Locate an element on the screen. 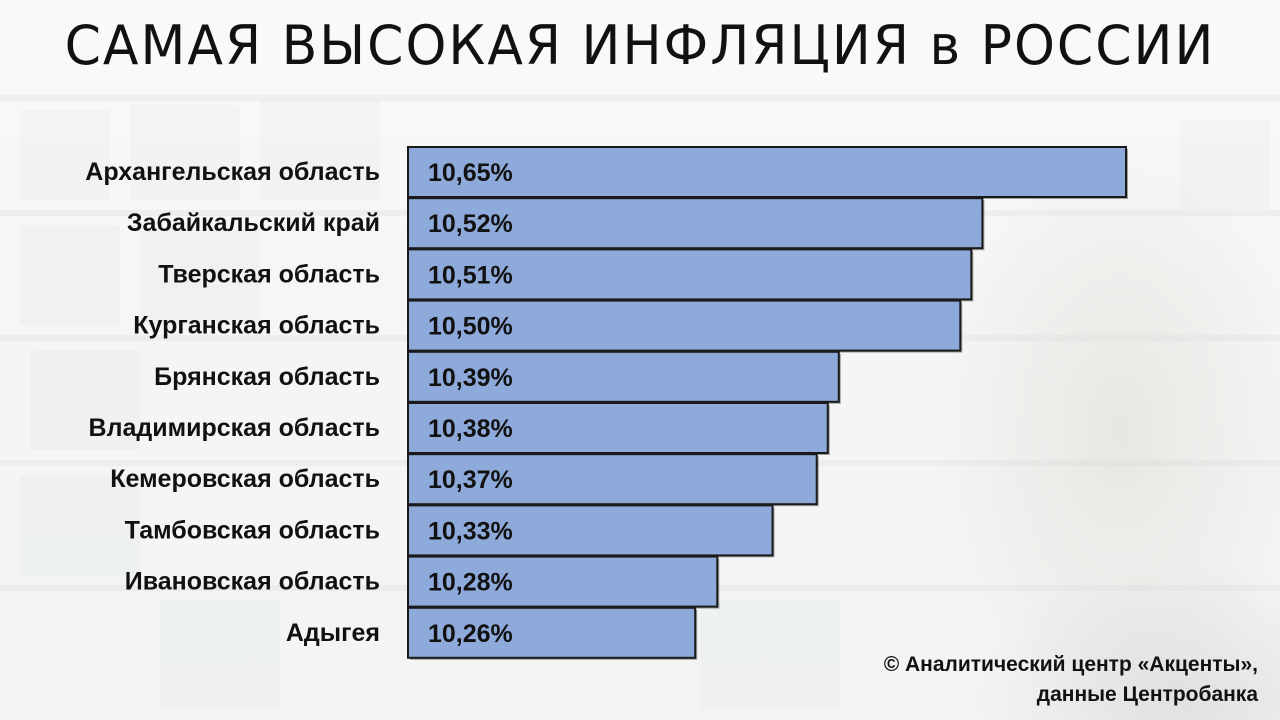 Image resolution: width=1280 pixels, height=720 pixels. bar-value-label: 10,37% is located at coordinates (470, 480).